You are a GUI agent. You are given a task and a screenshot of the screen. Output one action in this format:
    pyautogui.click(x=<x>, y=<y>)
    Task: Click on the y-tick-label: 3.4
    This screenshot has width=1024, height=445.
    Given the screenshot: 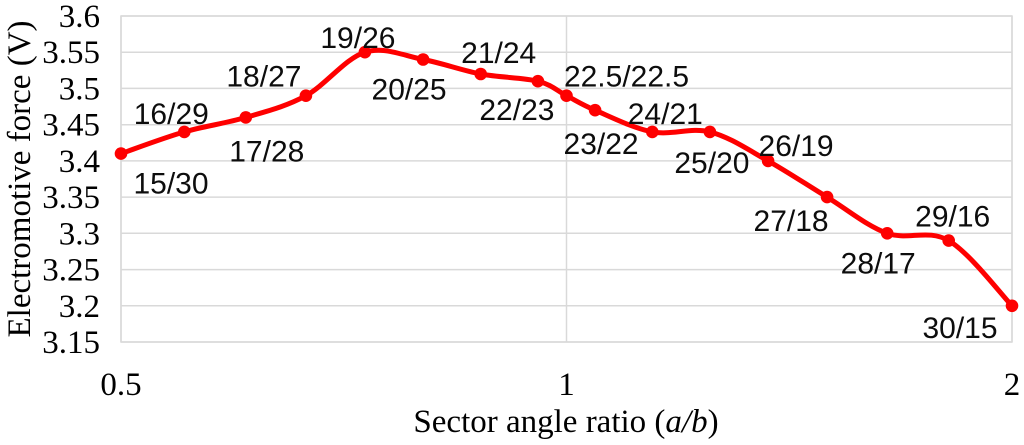 What is the action you would take?
    pyautogui.click(x=79, y=162)
    